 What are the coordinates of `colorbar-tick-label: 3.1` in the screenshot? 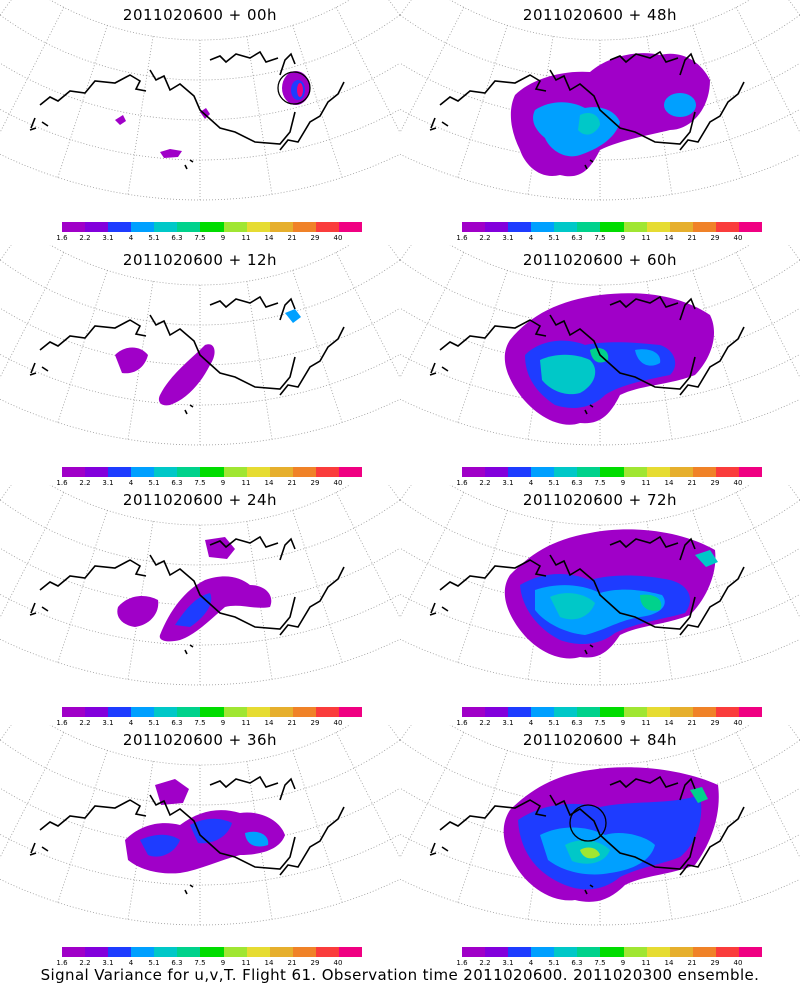 It's located at (508, 483).